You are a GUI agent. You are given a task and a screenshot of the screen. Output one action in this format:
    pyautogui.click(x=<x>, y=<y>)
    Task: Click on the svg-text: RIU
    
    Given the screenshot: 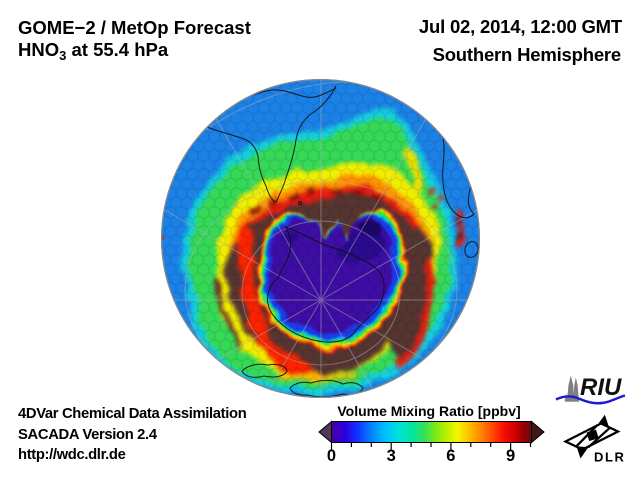 What is the action you would take?
    pyautogui.click(x=601, y=387)
    